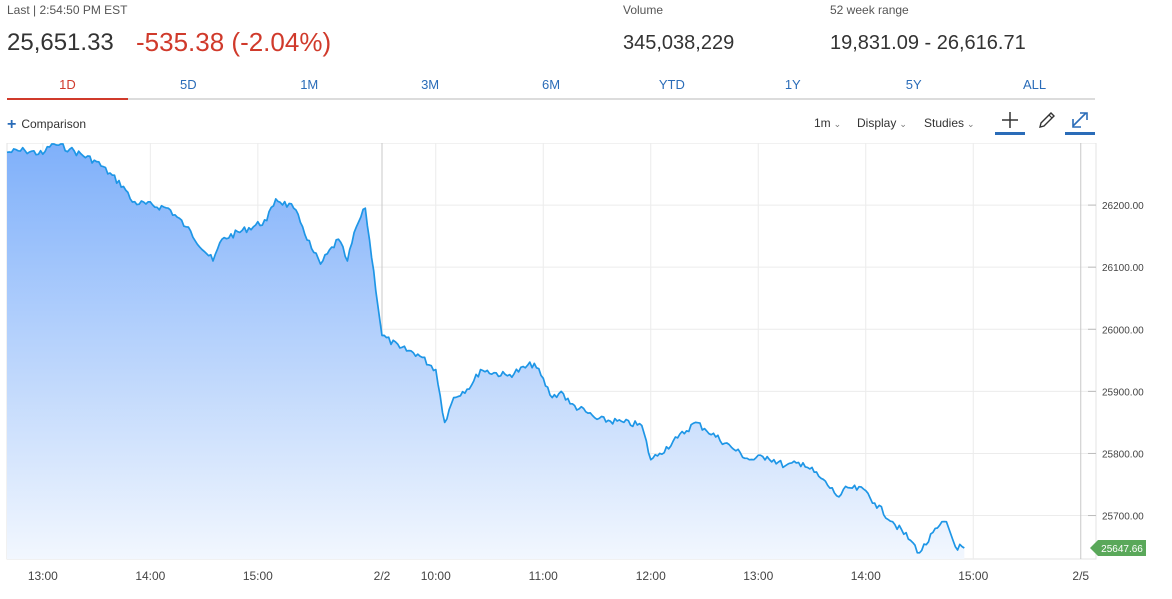 This screenshot has height=599, width=1172. I want to click on display-dropdown: Display ⌄, so click(882, 123).